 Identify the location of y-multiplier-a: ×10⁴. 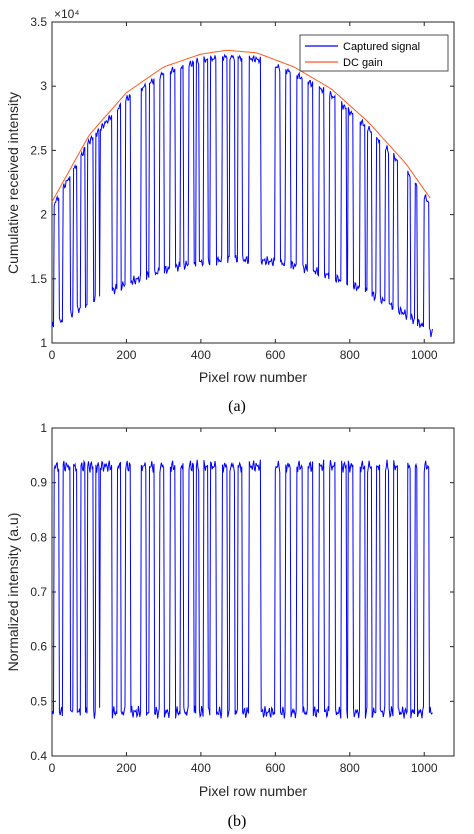
(67, 14).